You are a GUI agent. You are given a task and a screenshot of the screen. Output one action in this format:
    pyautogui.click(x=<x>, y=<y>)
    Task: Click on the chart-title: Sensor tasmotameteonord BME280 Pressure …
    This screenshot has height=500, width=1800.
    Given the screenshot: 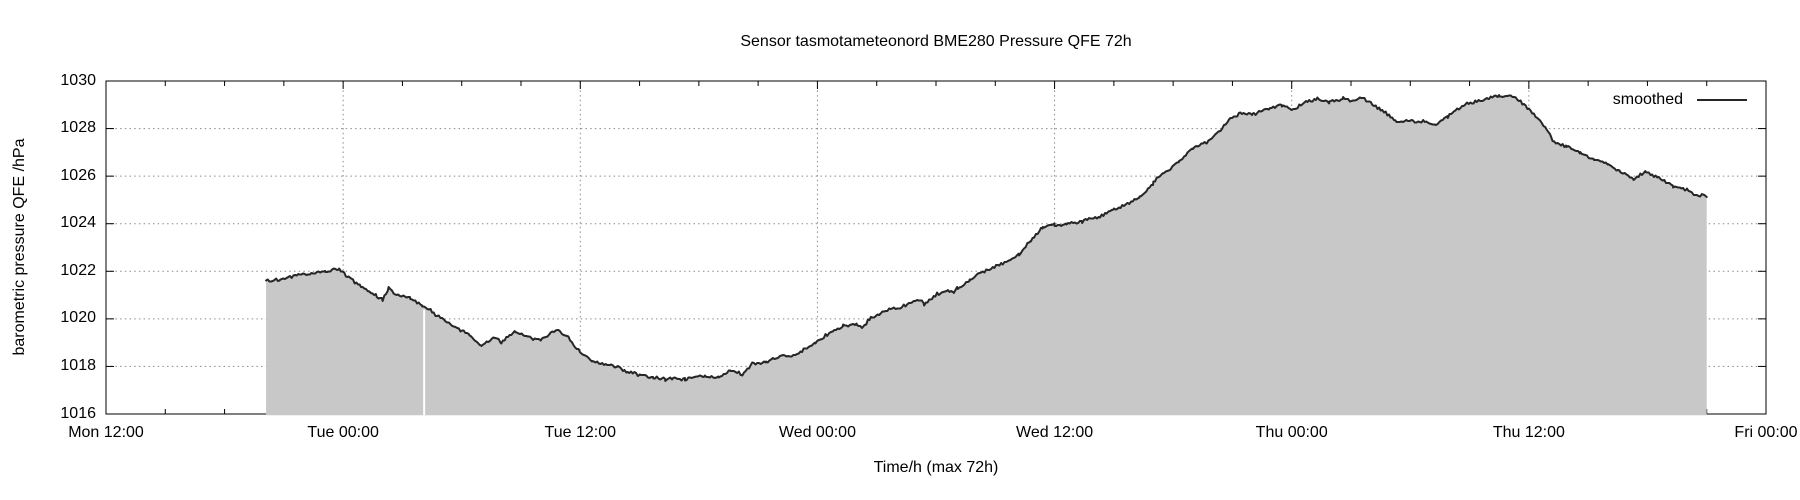 What is the action you would take?
    pyautogui.click(x=936, y=41)
    